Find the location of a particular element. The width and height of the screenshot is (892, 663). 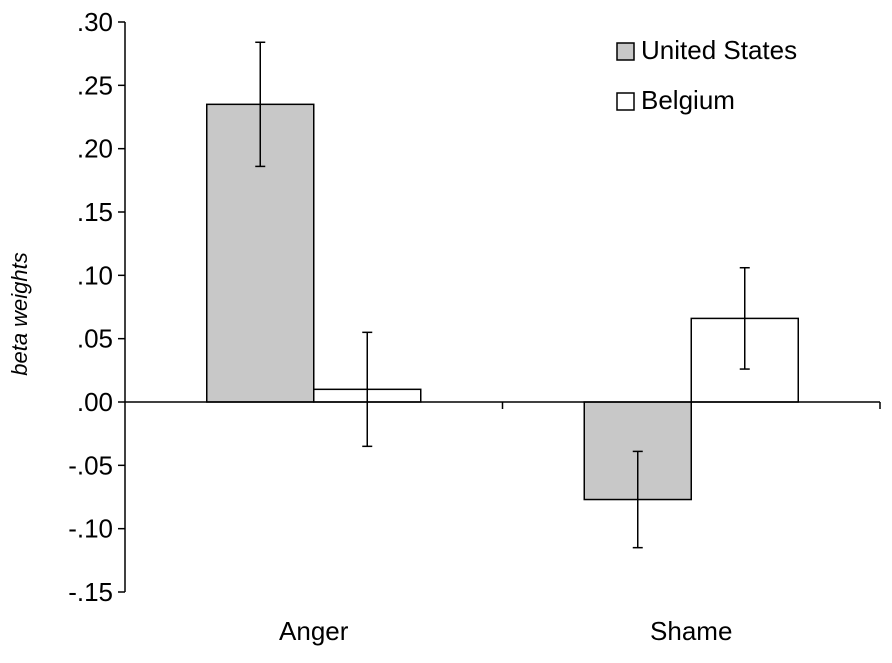

y-tick-label: -.05 is located at coordinates (90, 465).